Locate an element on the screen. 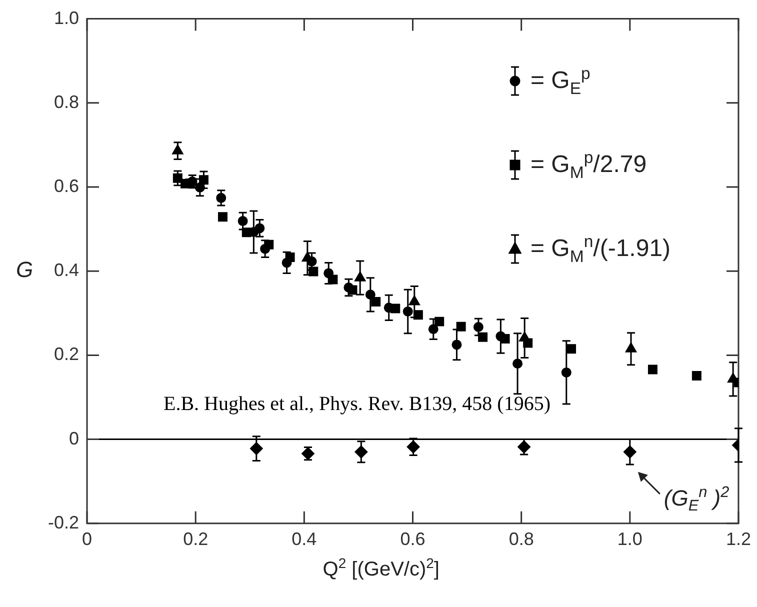  y-tick-label: -0.2 is located at coordinates (64, 522).